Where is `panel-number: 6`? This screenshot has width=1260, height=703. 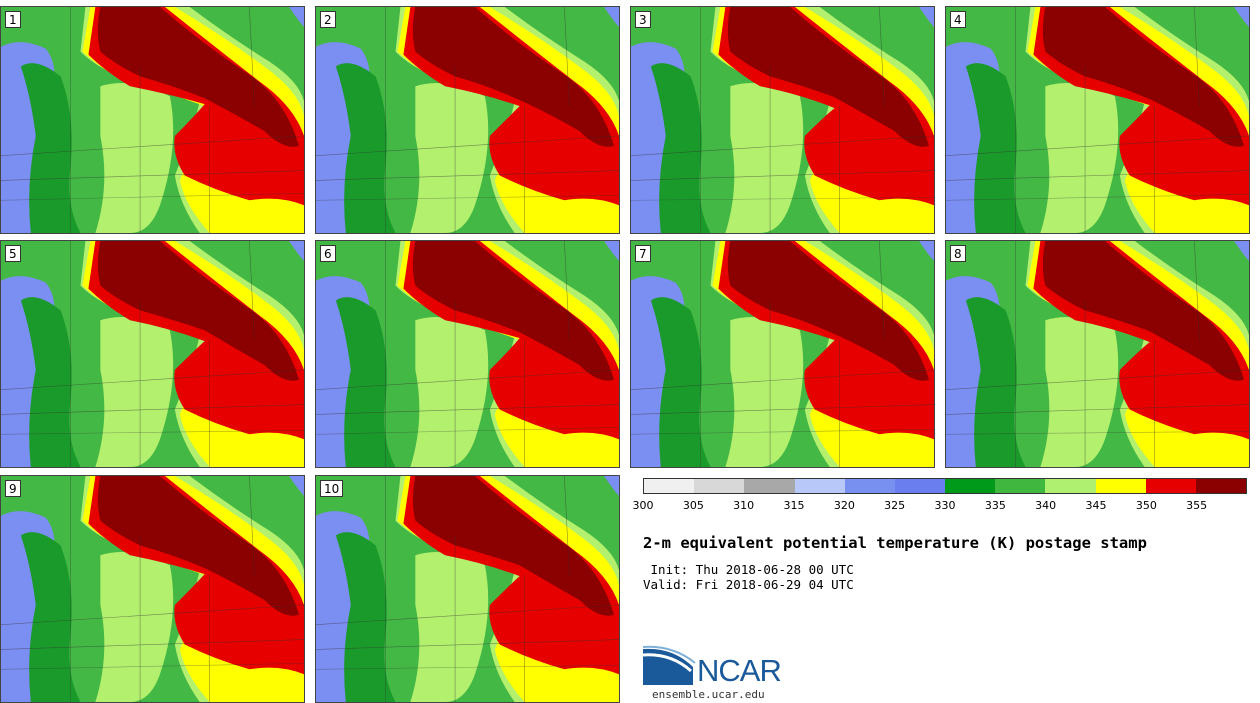 panel-number: 6 is located at coordinates (328, 253).